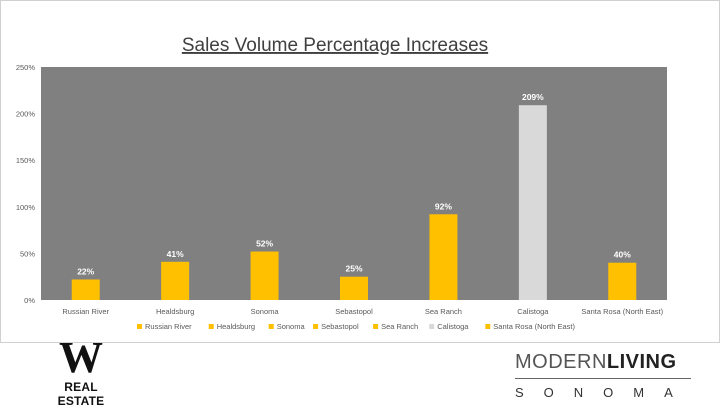 This screenshot has width=720, height=408. Describe the element at coordinates (604, 392) in the screenshot. I see `sonoma-subtitle: SONOMA` at that location.